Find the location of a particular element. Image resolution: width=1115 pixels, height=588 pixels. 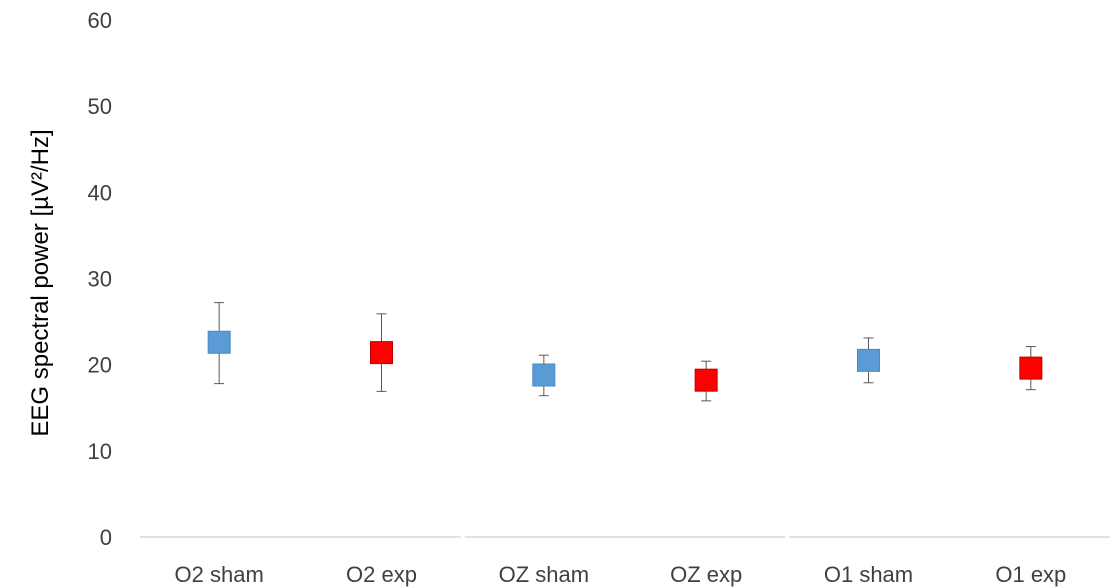

x-tick-label: OZ sham is located at coordinates (544, 574).